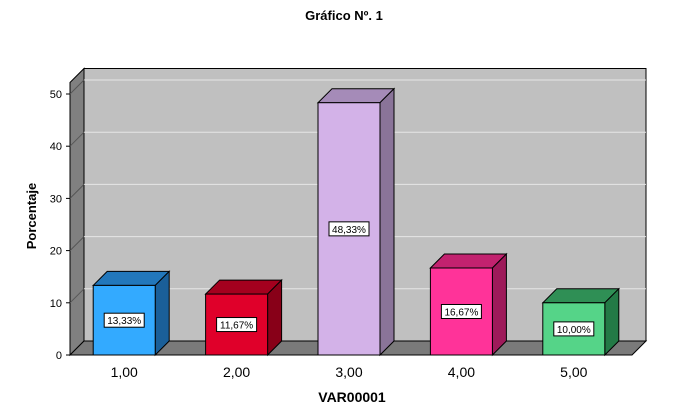 This screenshot has width=688, height=408. Describe the element at coordinates (344, 15) in the screenshot. I see `chart-title: Gráfico Nº. 1` at that location.